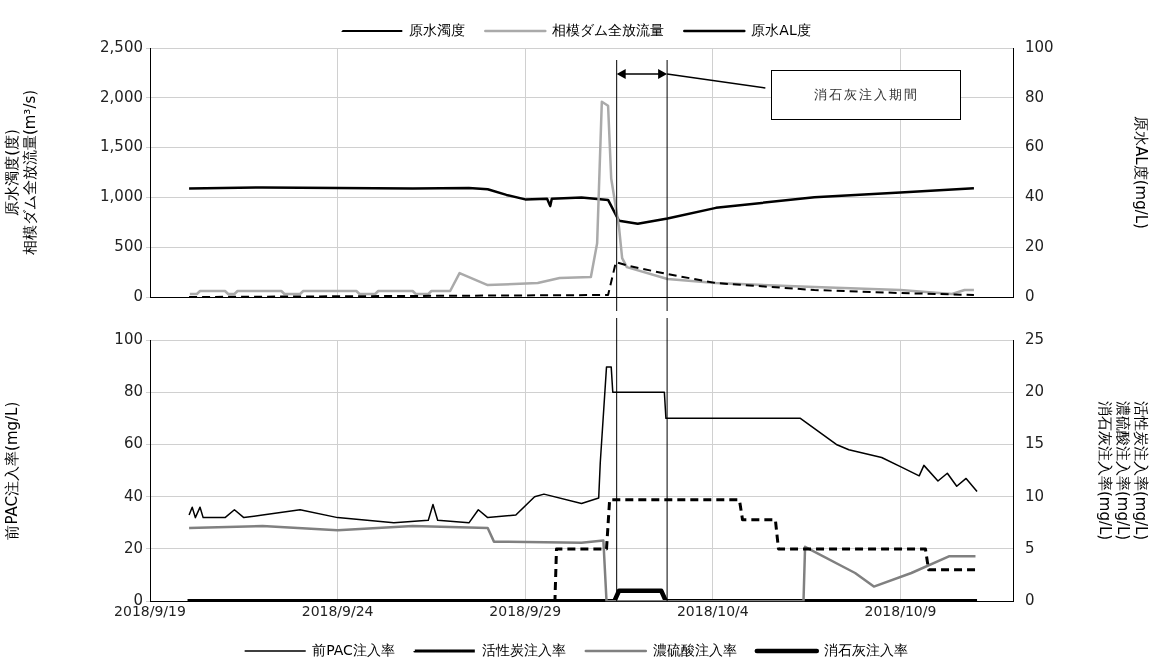 This screenshot has width=1153, height=672. I want to click on y-tick-label: 1,000, so click(121, 196).